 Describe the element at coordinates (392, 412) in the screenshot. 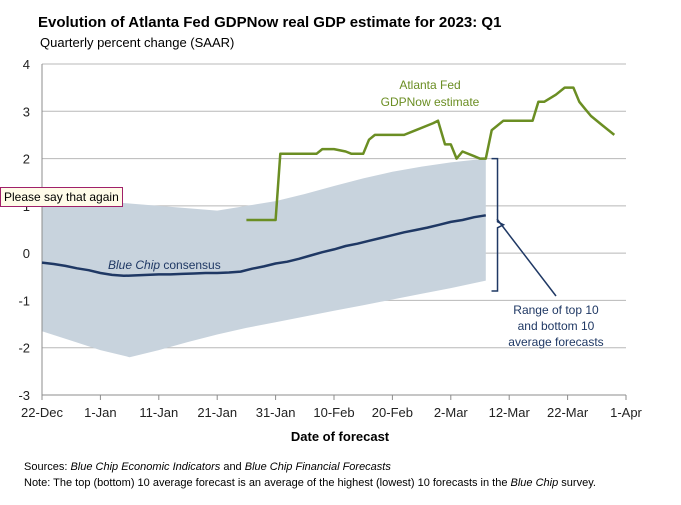

I see `x-tick-label: 20-Feb` at that location.